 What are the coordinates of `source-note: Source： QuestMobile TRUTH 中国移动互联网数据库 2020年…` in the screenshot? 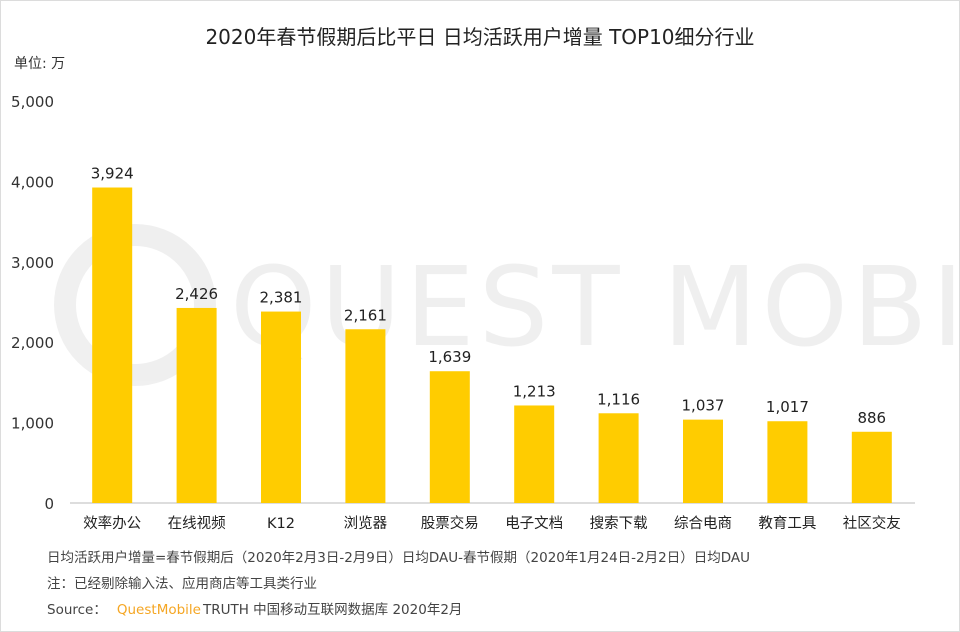 It's located at (254, 610).